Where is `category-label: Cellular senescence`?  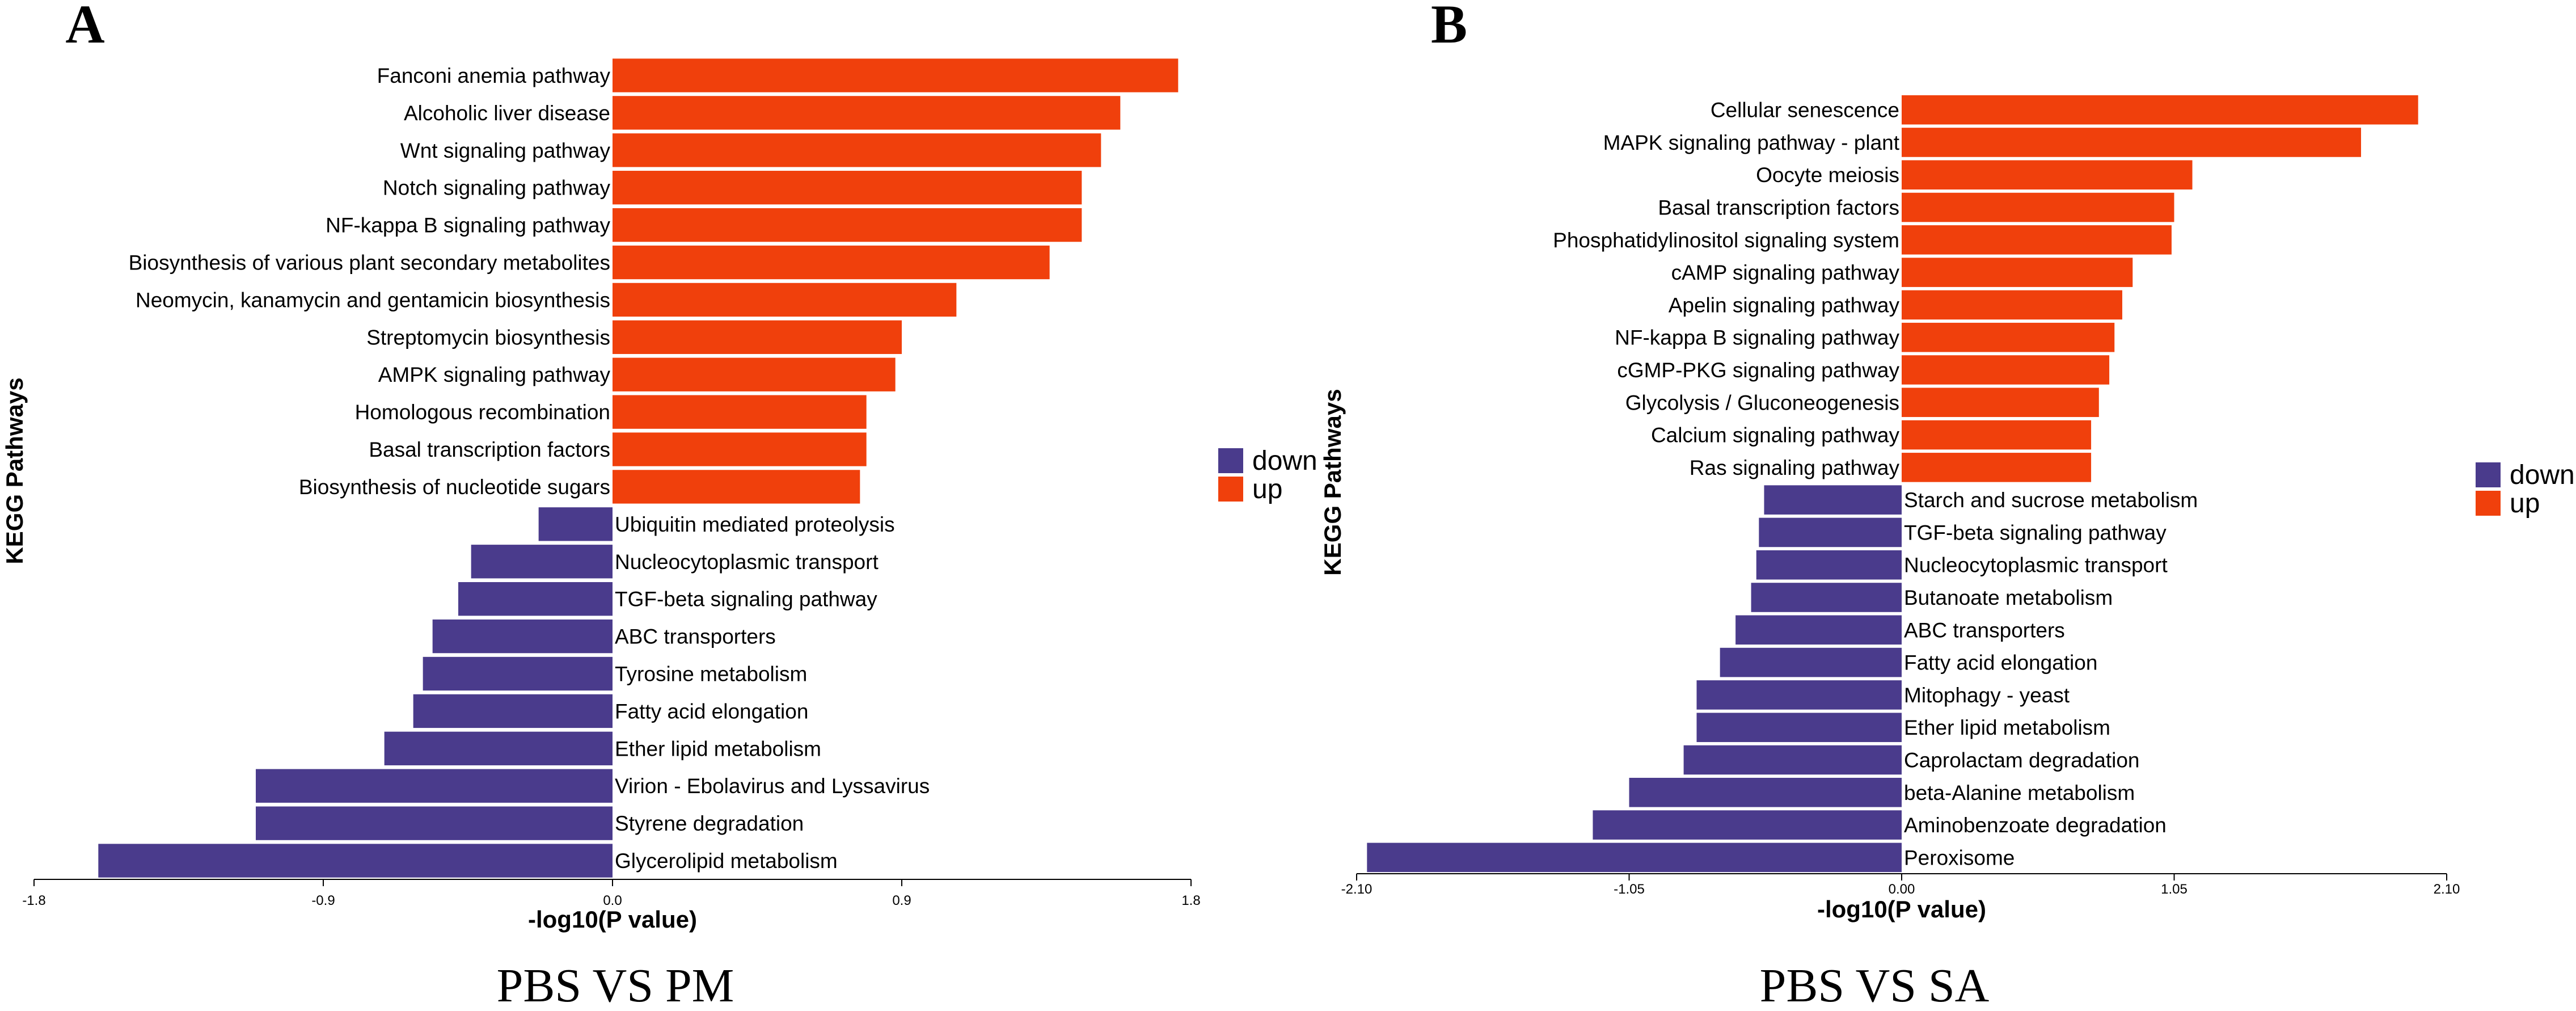
category-label: Cellular senescence is located at coordinates (1805, 110).